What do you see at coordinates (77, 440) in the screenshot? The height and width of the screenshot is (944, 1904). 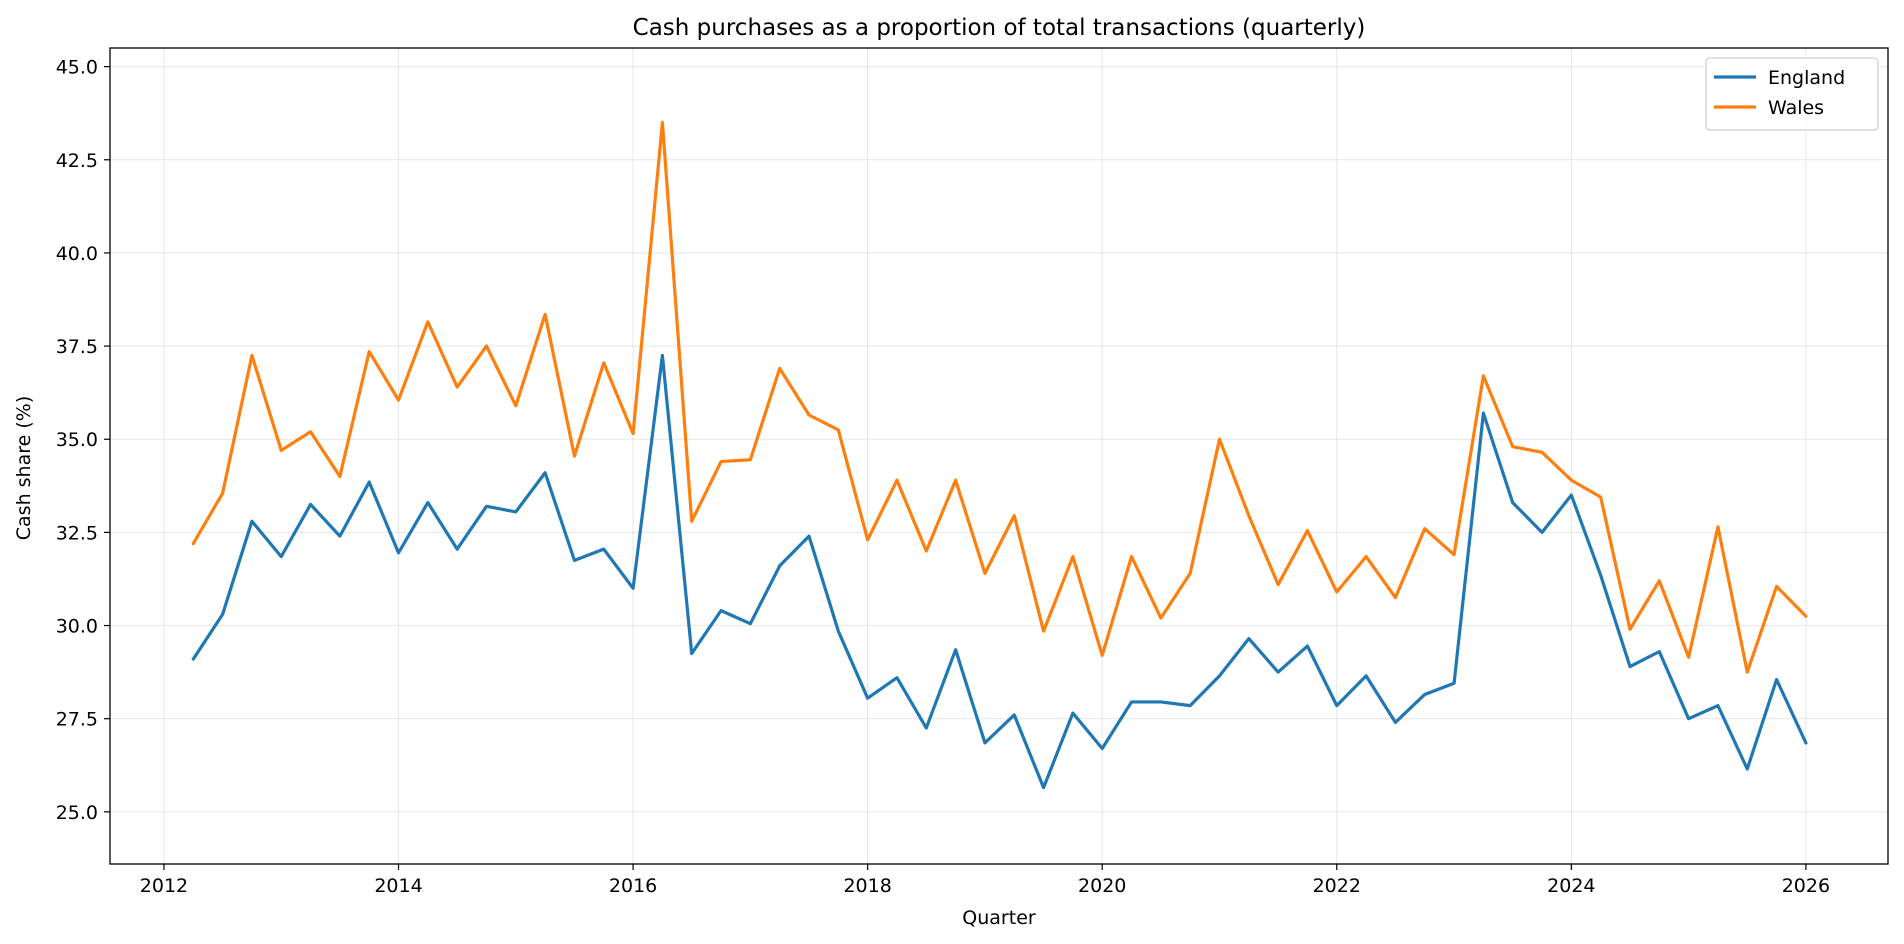 I see `y-tick-label: 35.0` at bounding box center [77, 440].